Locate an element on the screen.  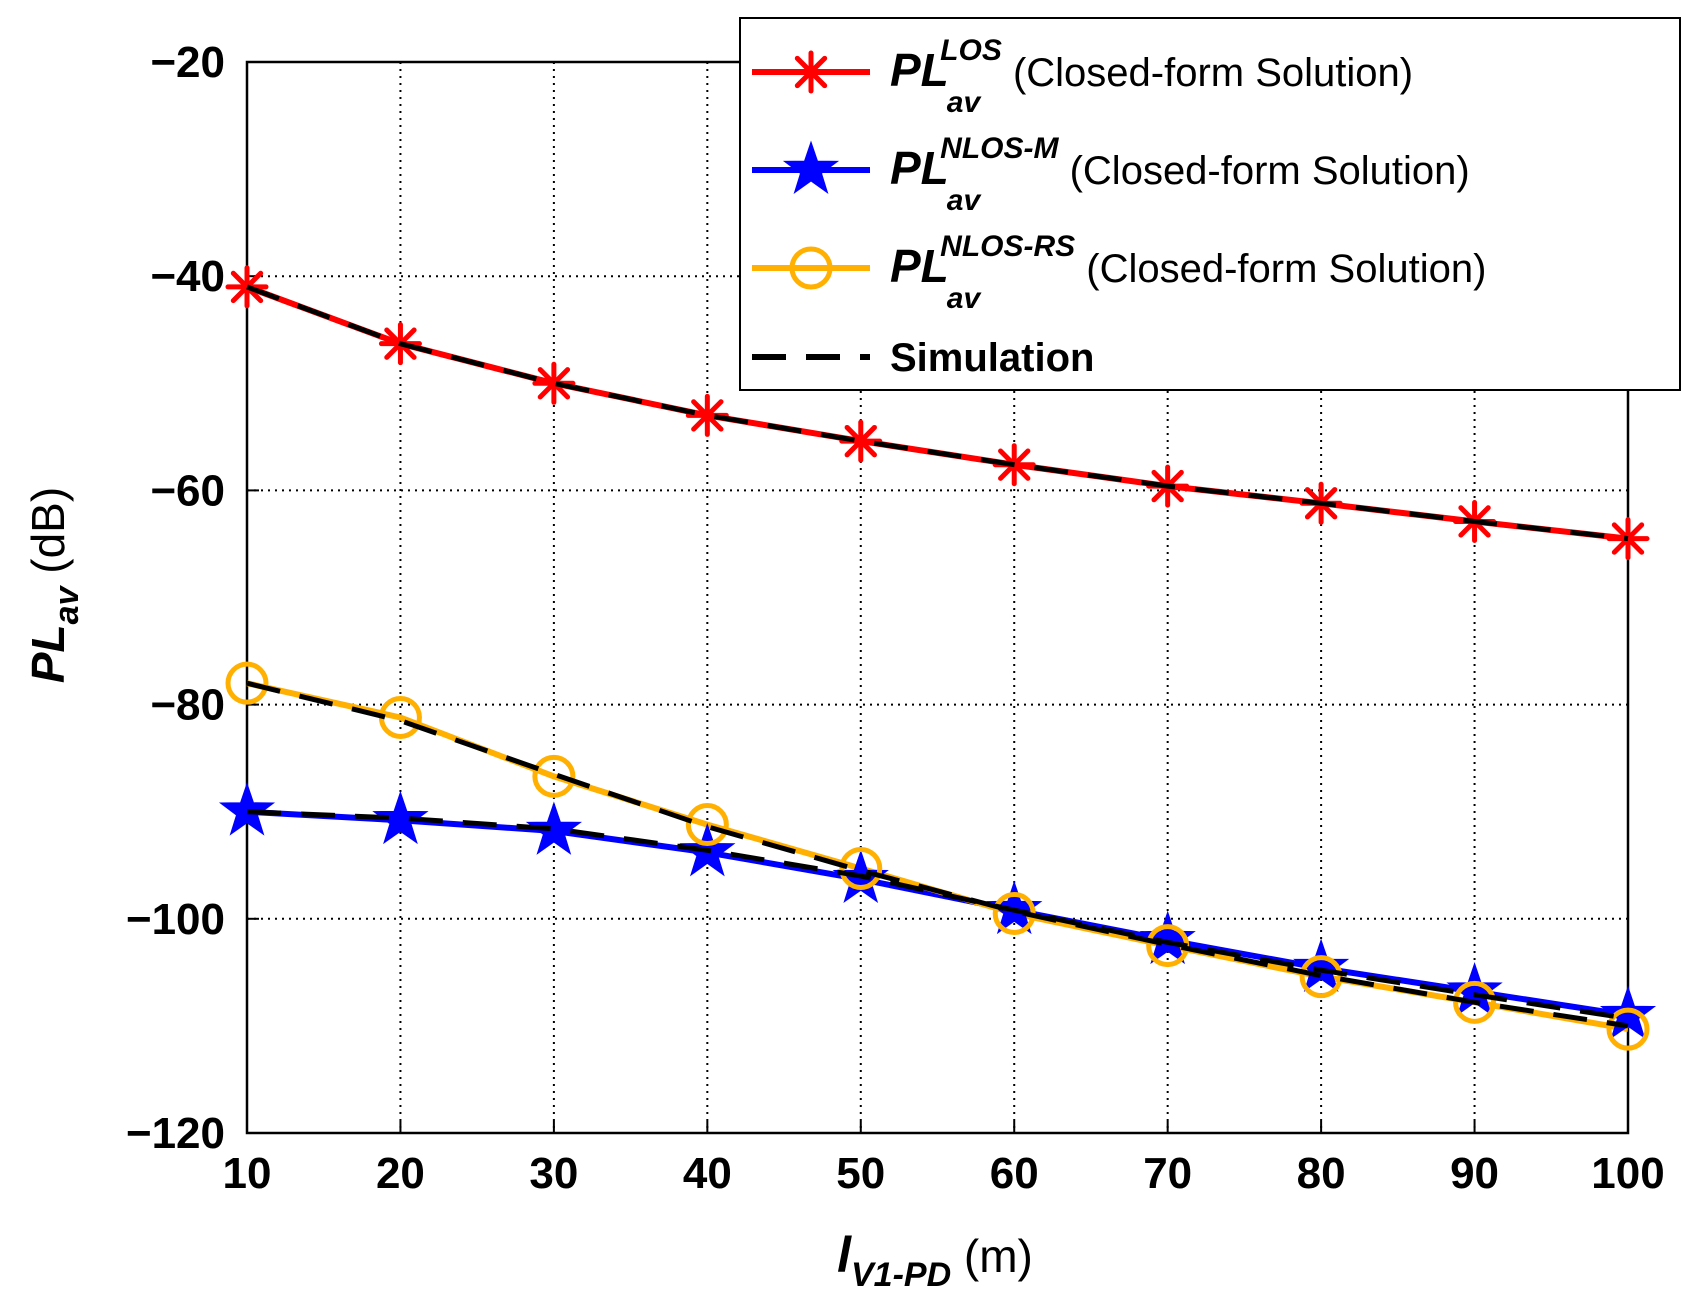
x-axis-title-main: l is located at coordinates (844, 1255).